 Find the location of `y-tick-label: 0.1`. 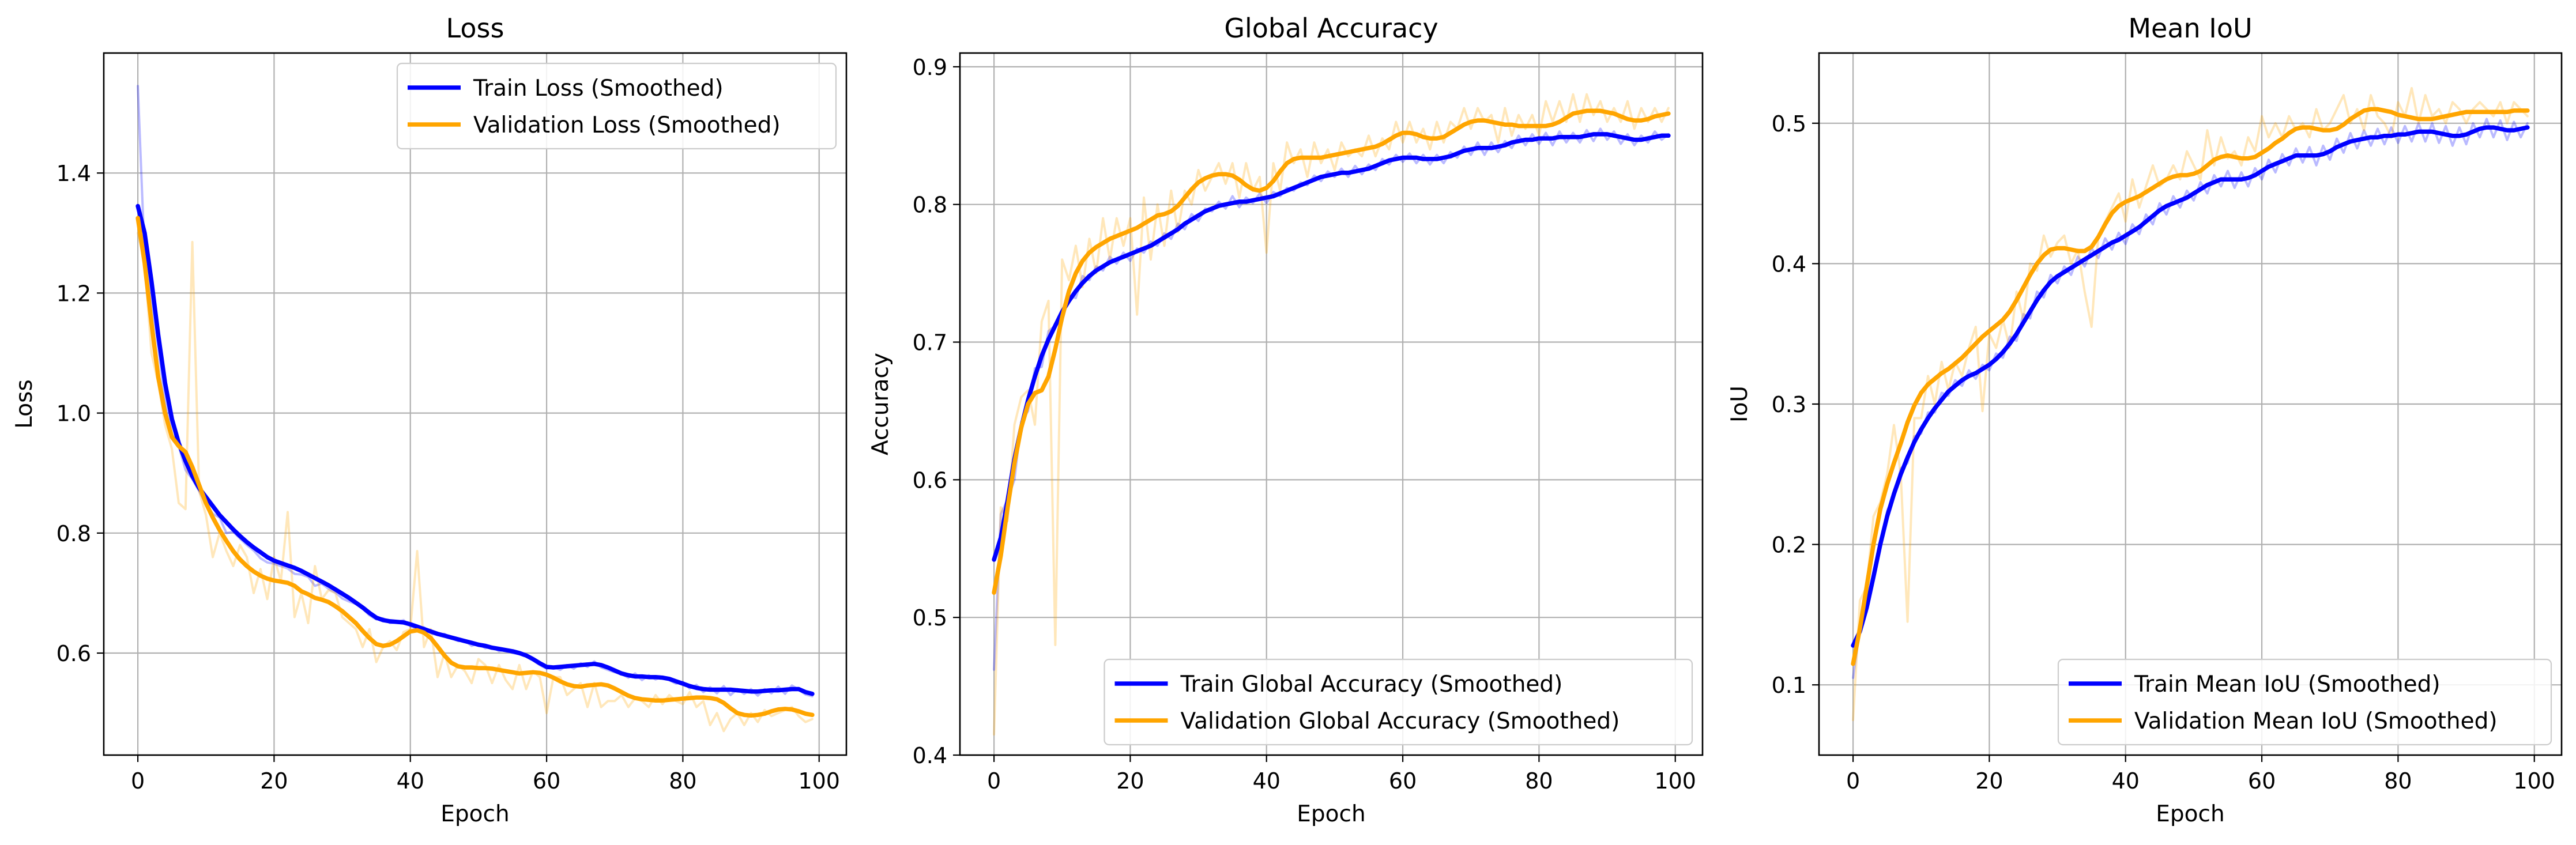

y-tick-label: 0.1 is located at coordinates (1789, 686).